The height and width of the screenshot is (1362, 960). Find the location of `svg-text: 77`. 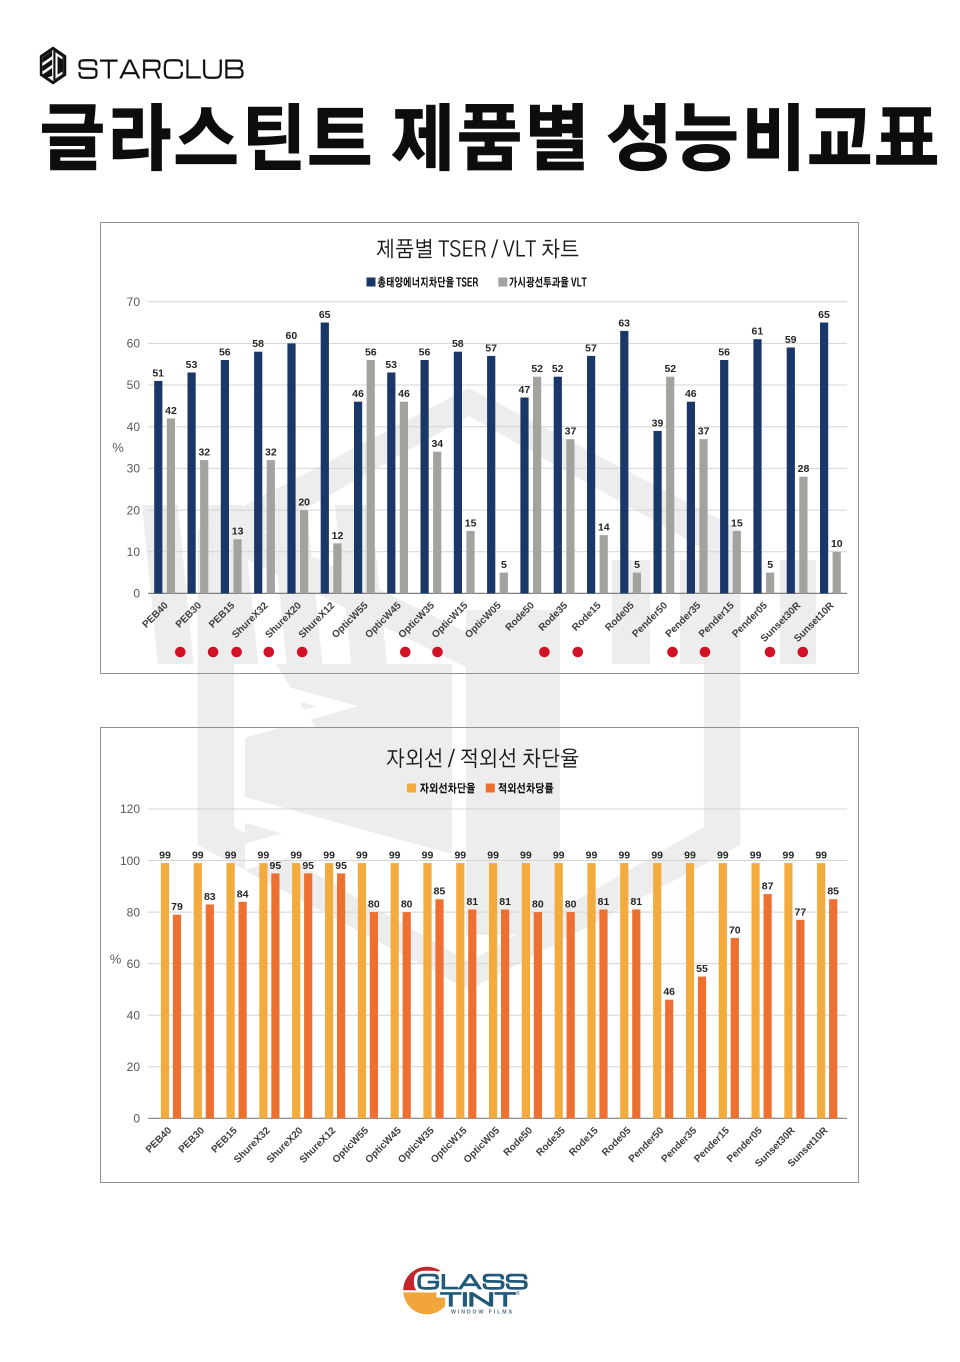

svg-text: 77 is located at coordinates (801, 912).